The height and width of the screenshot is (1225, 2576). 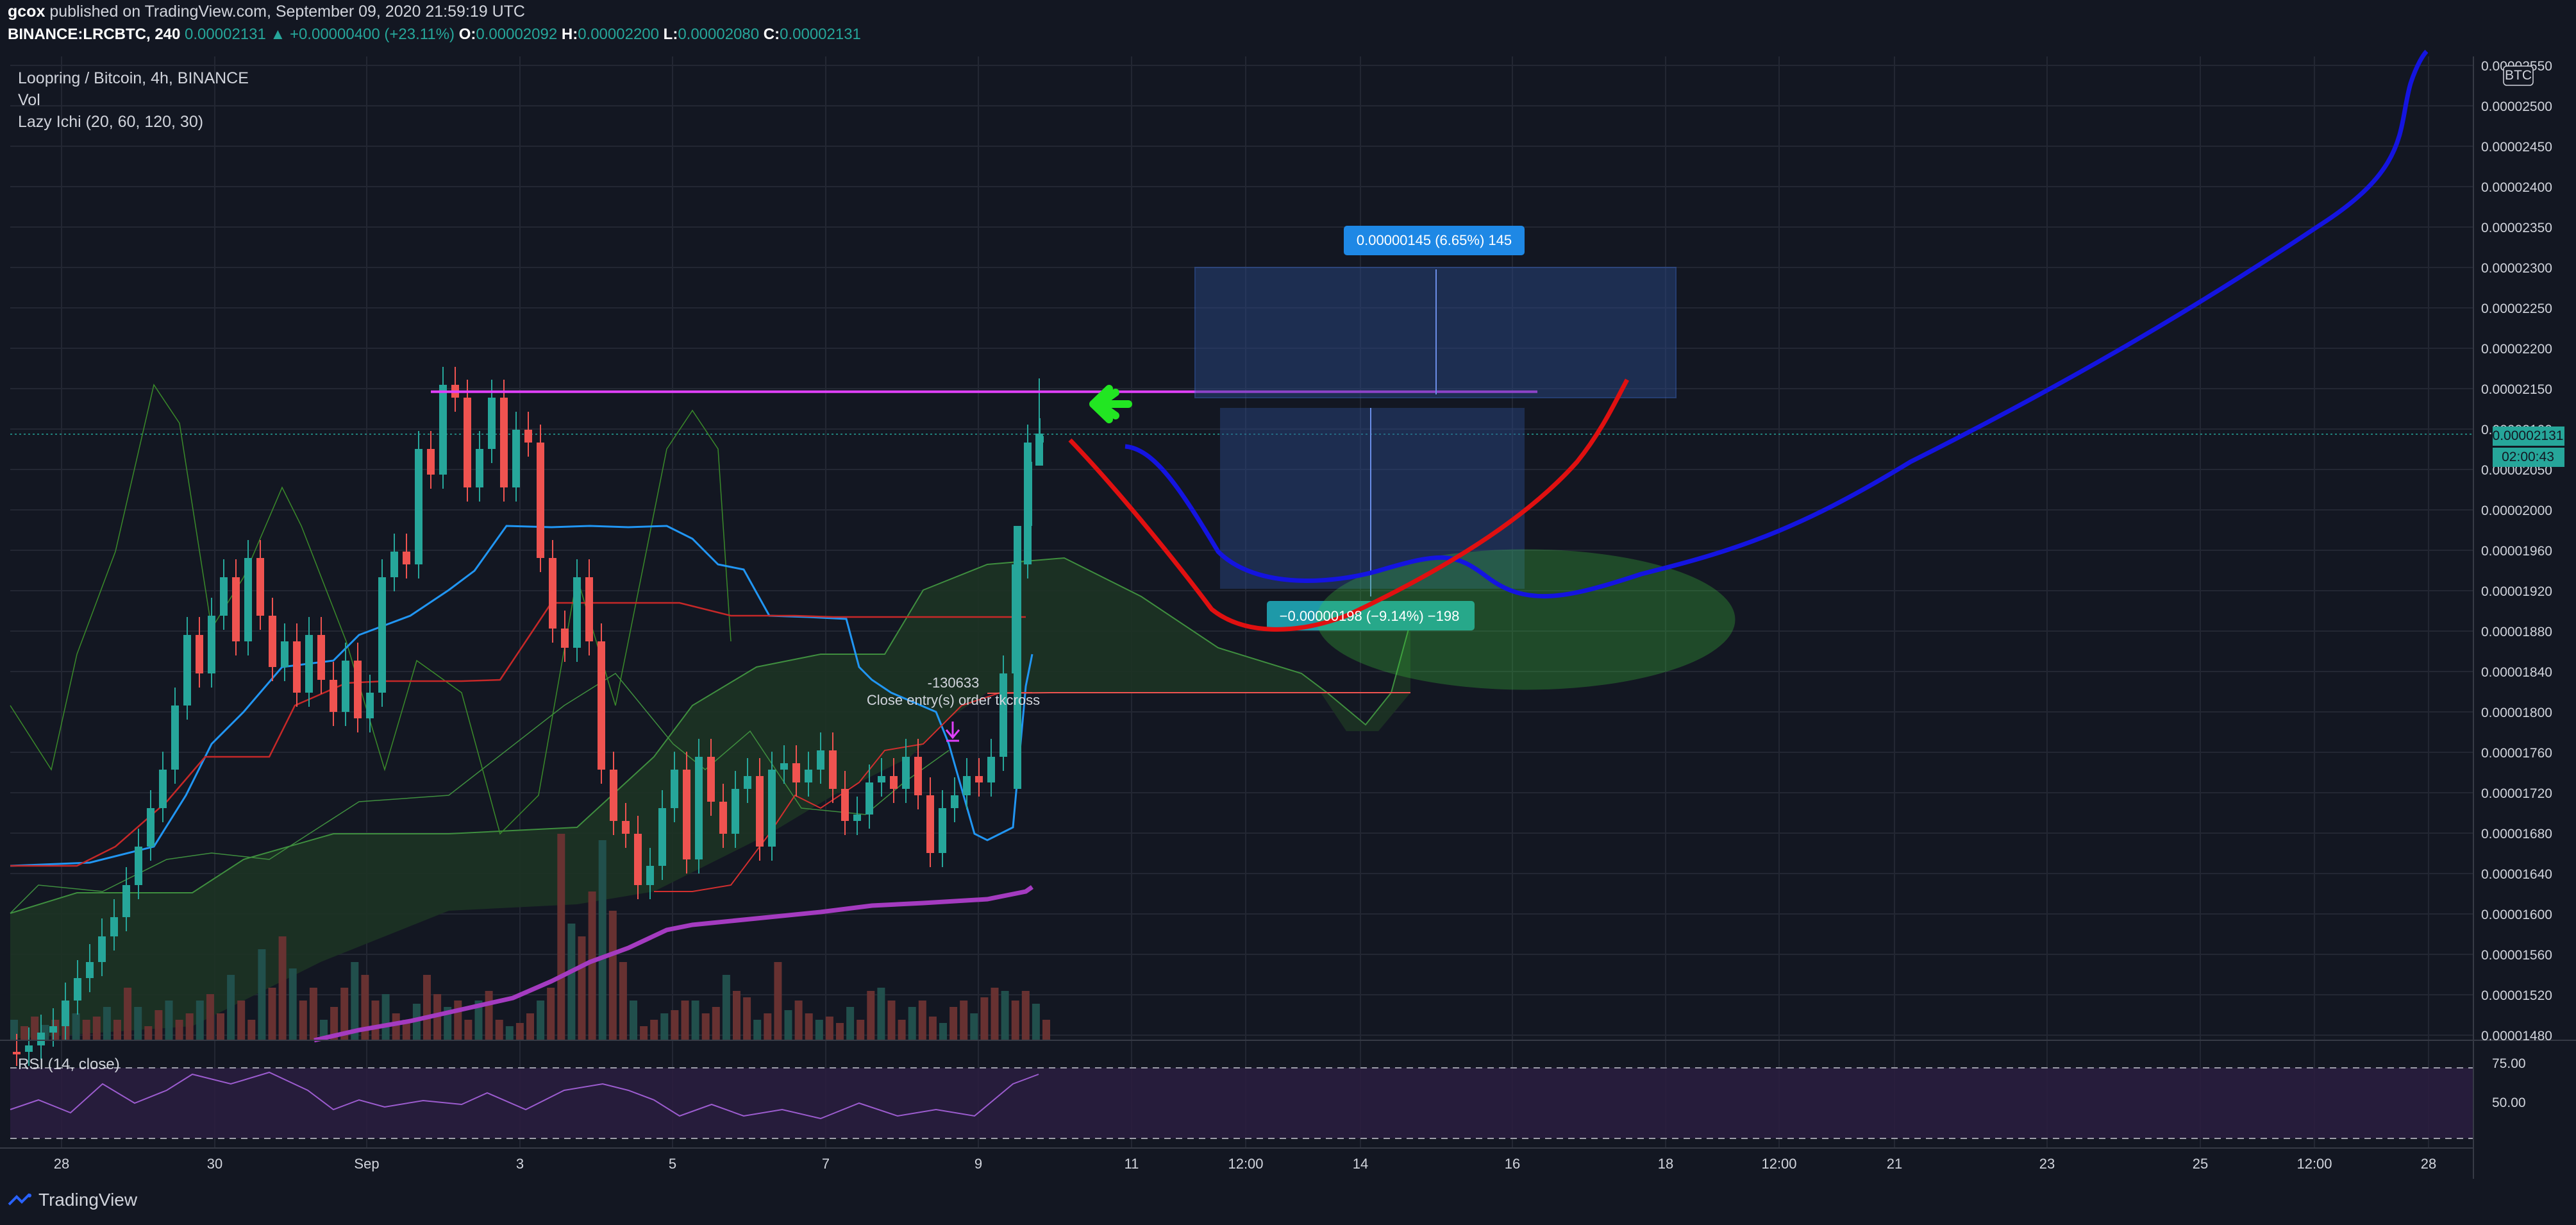 I want to click on x-tick-label: 7, so click(x=826, y=1164).